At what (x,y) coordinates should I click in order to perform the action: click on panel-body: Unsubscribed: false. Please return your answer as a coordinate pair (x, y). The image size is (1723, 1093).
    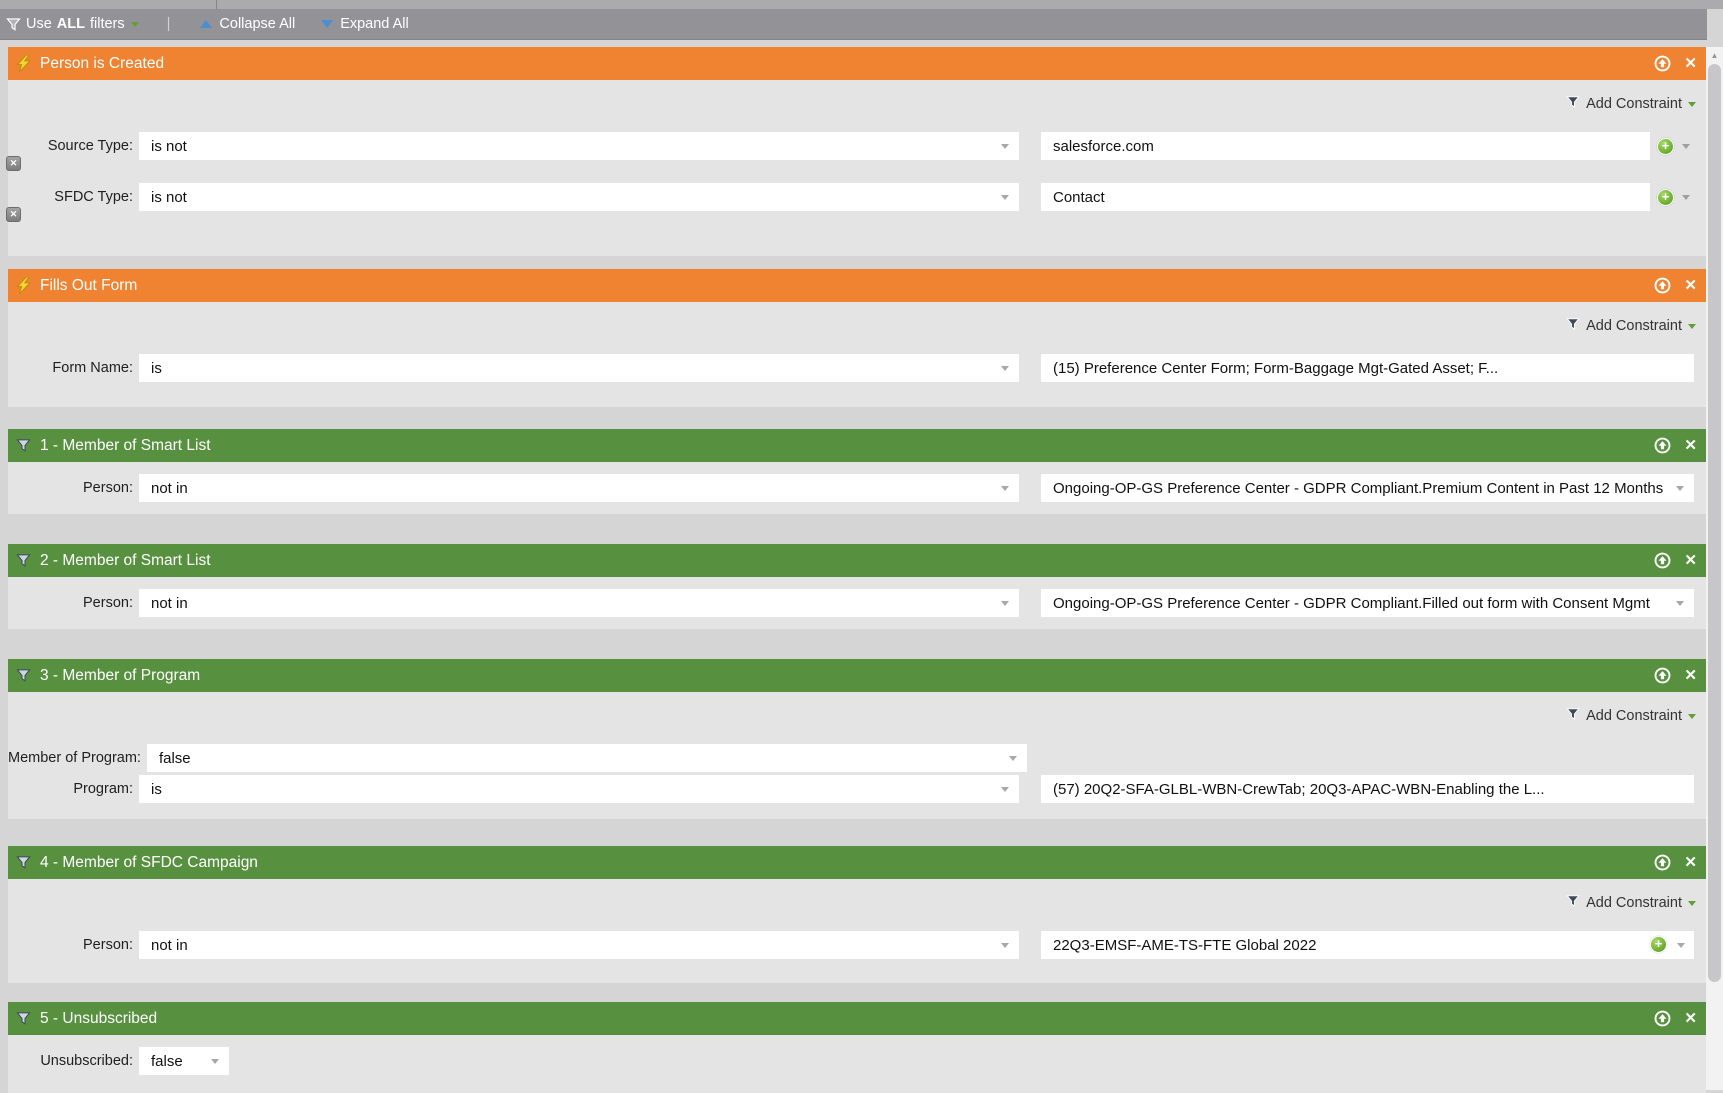
    Looking at the image, I should click on (857, 1064).